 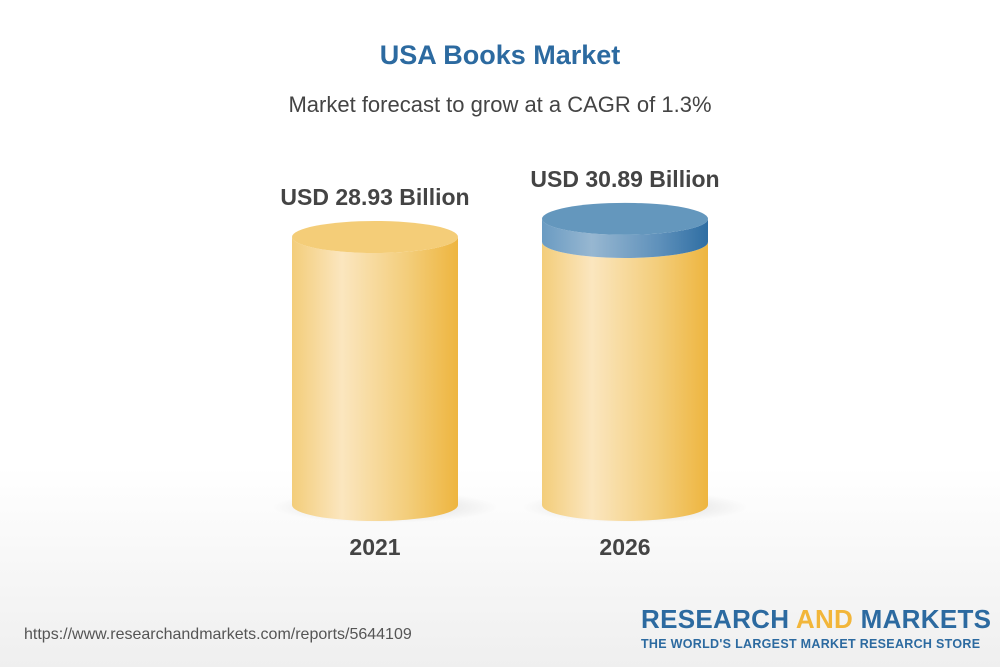 I want to click on bar-top-2021, so click(x=375, y=237).